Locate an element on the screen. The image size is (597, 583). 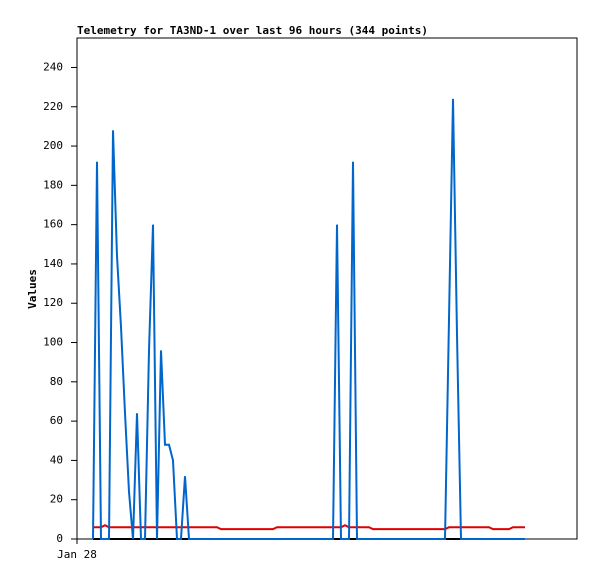
y-tick-label: 80 is located at coordinates (56, 381).